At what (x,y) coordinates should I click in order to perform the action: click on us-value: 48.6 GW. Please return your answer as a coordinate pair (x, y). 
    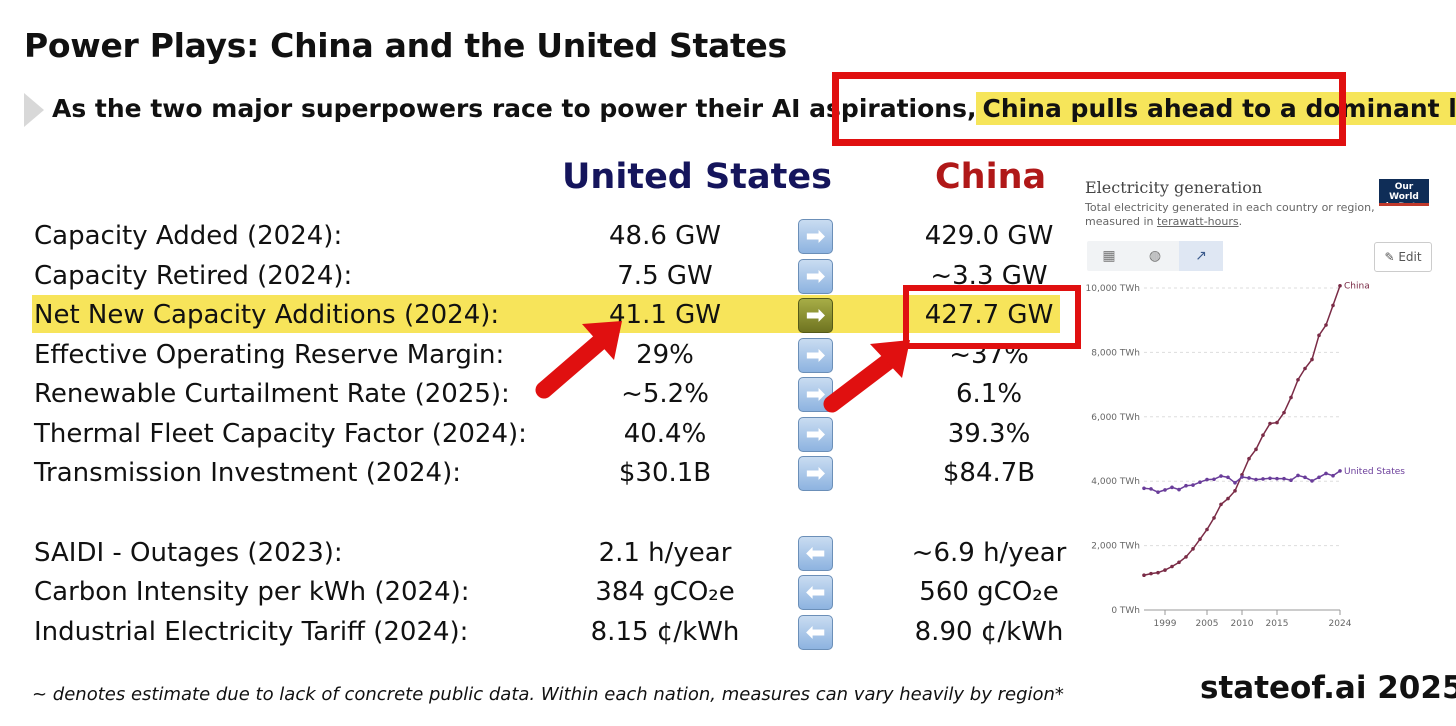
    Looking at the image, I should click on (664, 236).